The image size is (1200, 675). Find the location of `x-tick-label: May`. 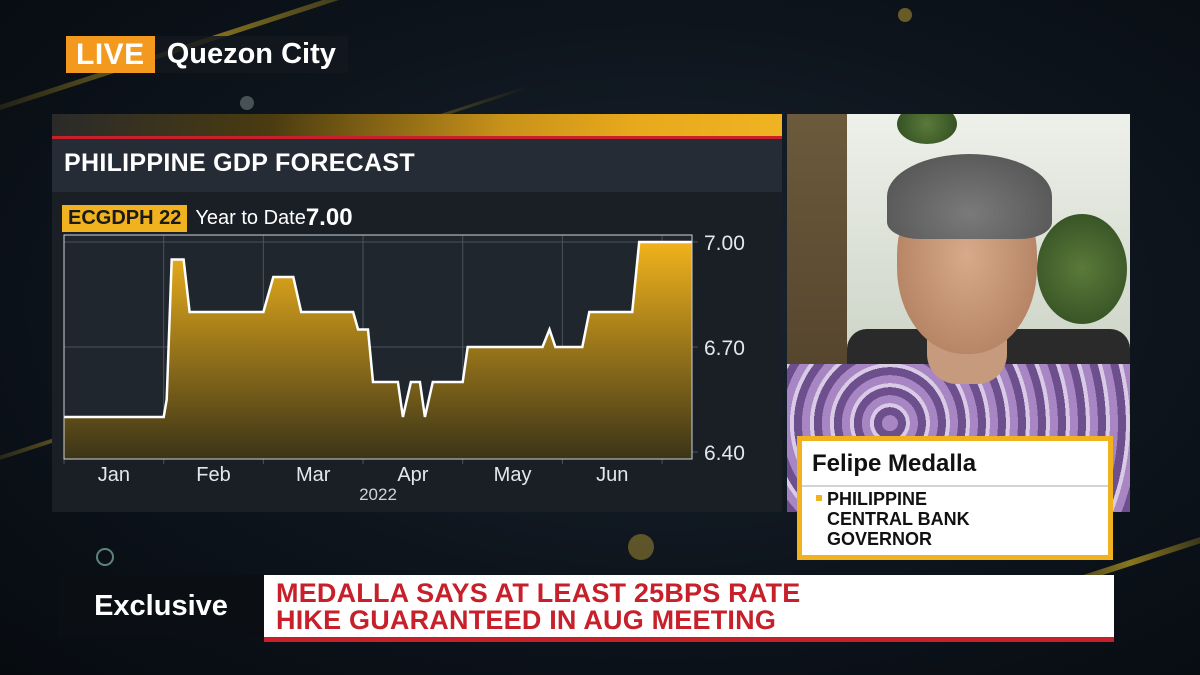

x-tick-label: May is located at coordinates (513, 475).